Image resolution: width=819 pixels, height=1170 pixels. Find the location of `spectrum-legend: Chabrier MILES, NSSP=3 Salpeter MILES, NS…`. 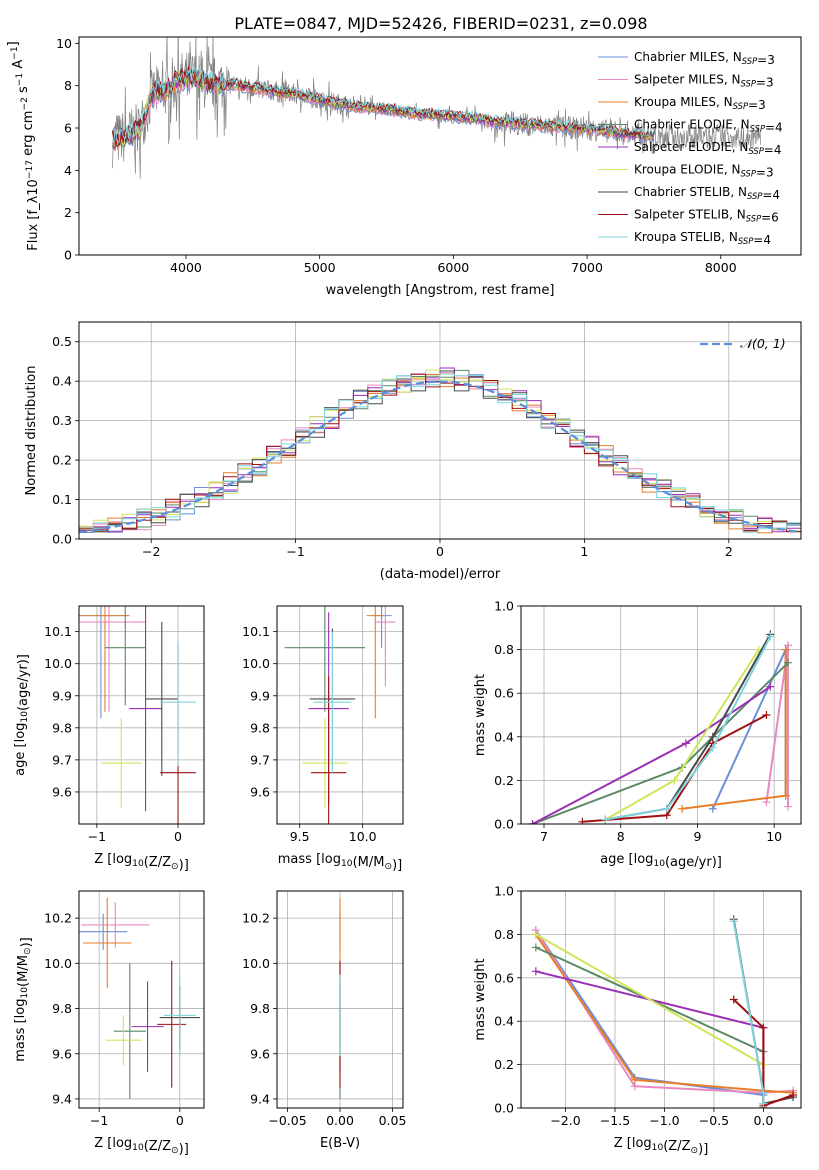

spectrum-legend: Chabrier MILES, NSSP=3 Salpeter MILES, NS… is located at coordinates (690, 148).